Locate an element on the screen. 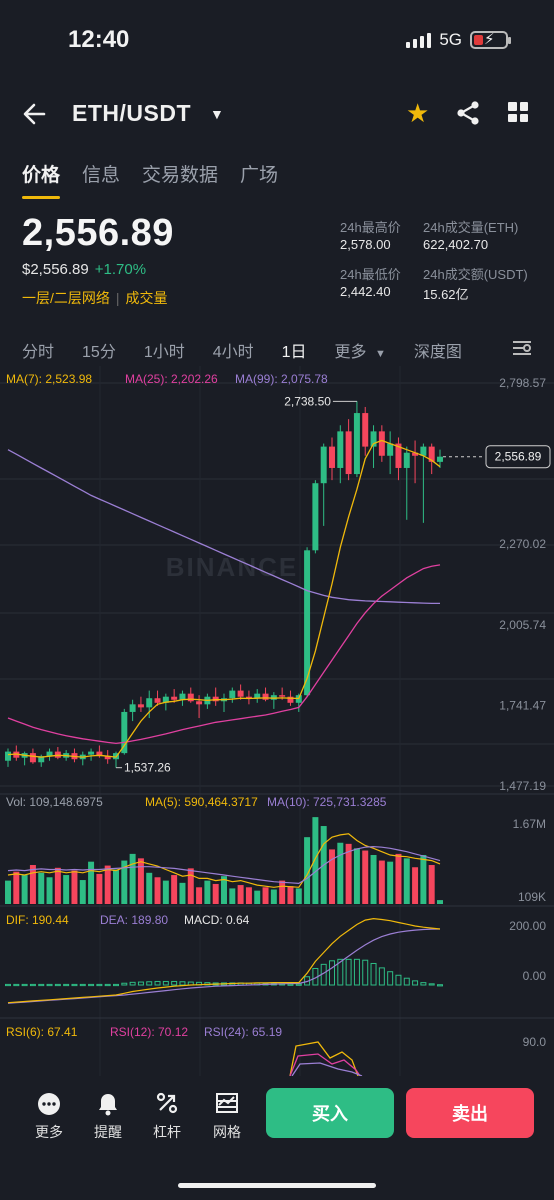 The width and height of the screenshot is (554, 1200). star-icon: ★ is located at coordinates (418, 113).